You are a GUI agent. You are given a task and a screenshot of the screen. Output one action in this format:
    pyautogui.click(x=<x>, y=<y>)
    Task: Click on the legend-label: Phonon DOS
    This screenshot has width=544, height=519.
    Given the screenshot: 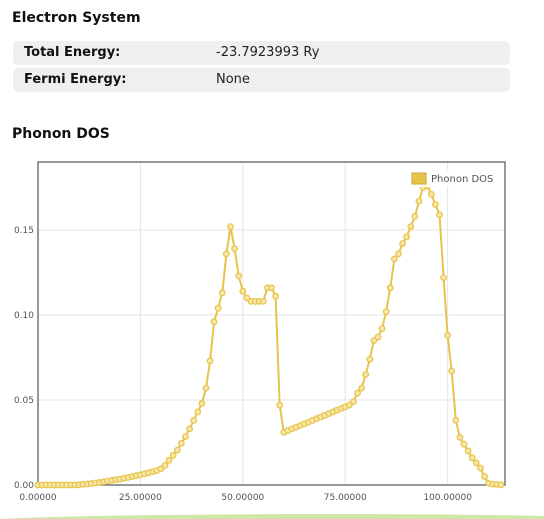 What is the action you would take?
    pyautogui.click(x=462, y=179)
    